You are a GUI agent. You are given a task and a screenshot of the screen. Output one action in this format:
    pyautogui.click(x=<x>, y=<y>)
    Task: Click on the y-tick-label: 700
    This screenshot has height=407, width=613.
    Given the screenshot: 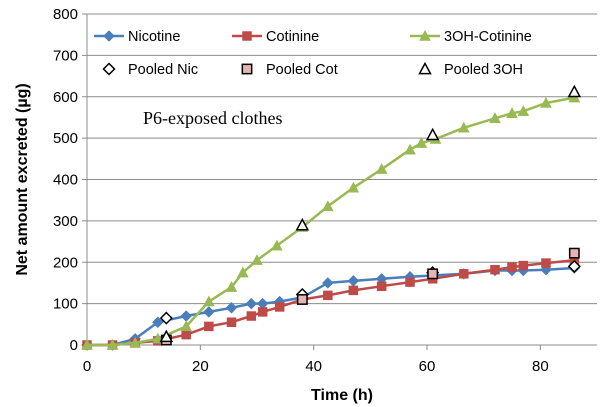 What is the action you would take?
    pyautogui.click(x=65, y=55)
    